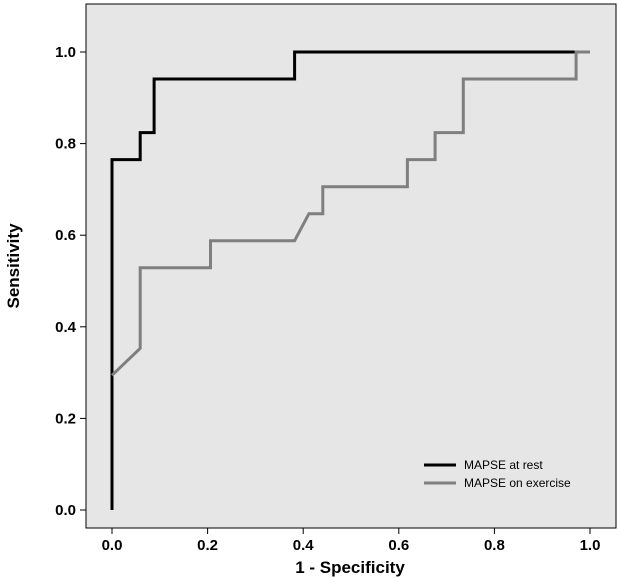 Image resolution: width=620 pixels, height=578 pixels. What do you see at coordinates (13, 266) in the screenshot?
I see `y-axis-title: Sensitivity` at bounding box center [13, 266].